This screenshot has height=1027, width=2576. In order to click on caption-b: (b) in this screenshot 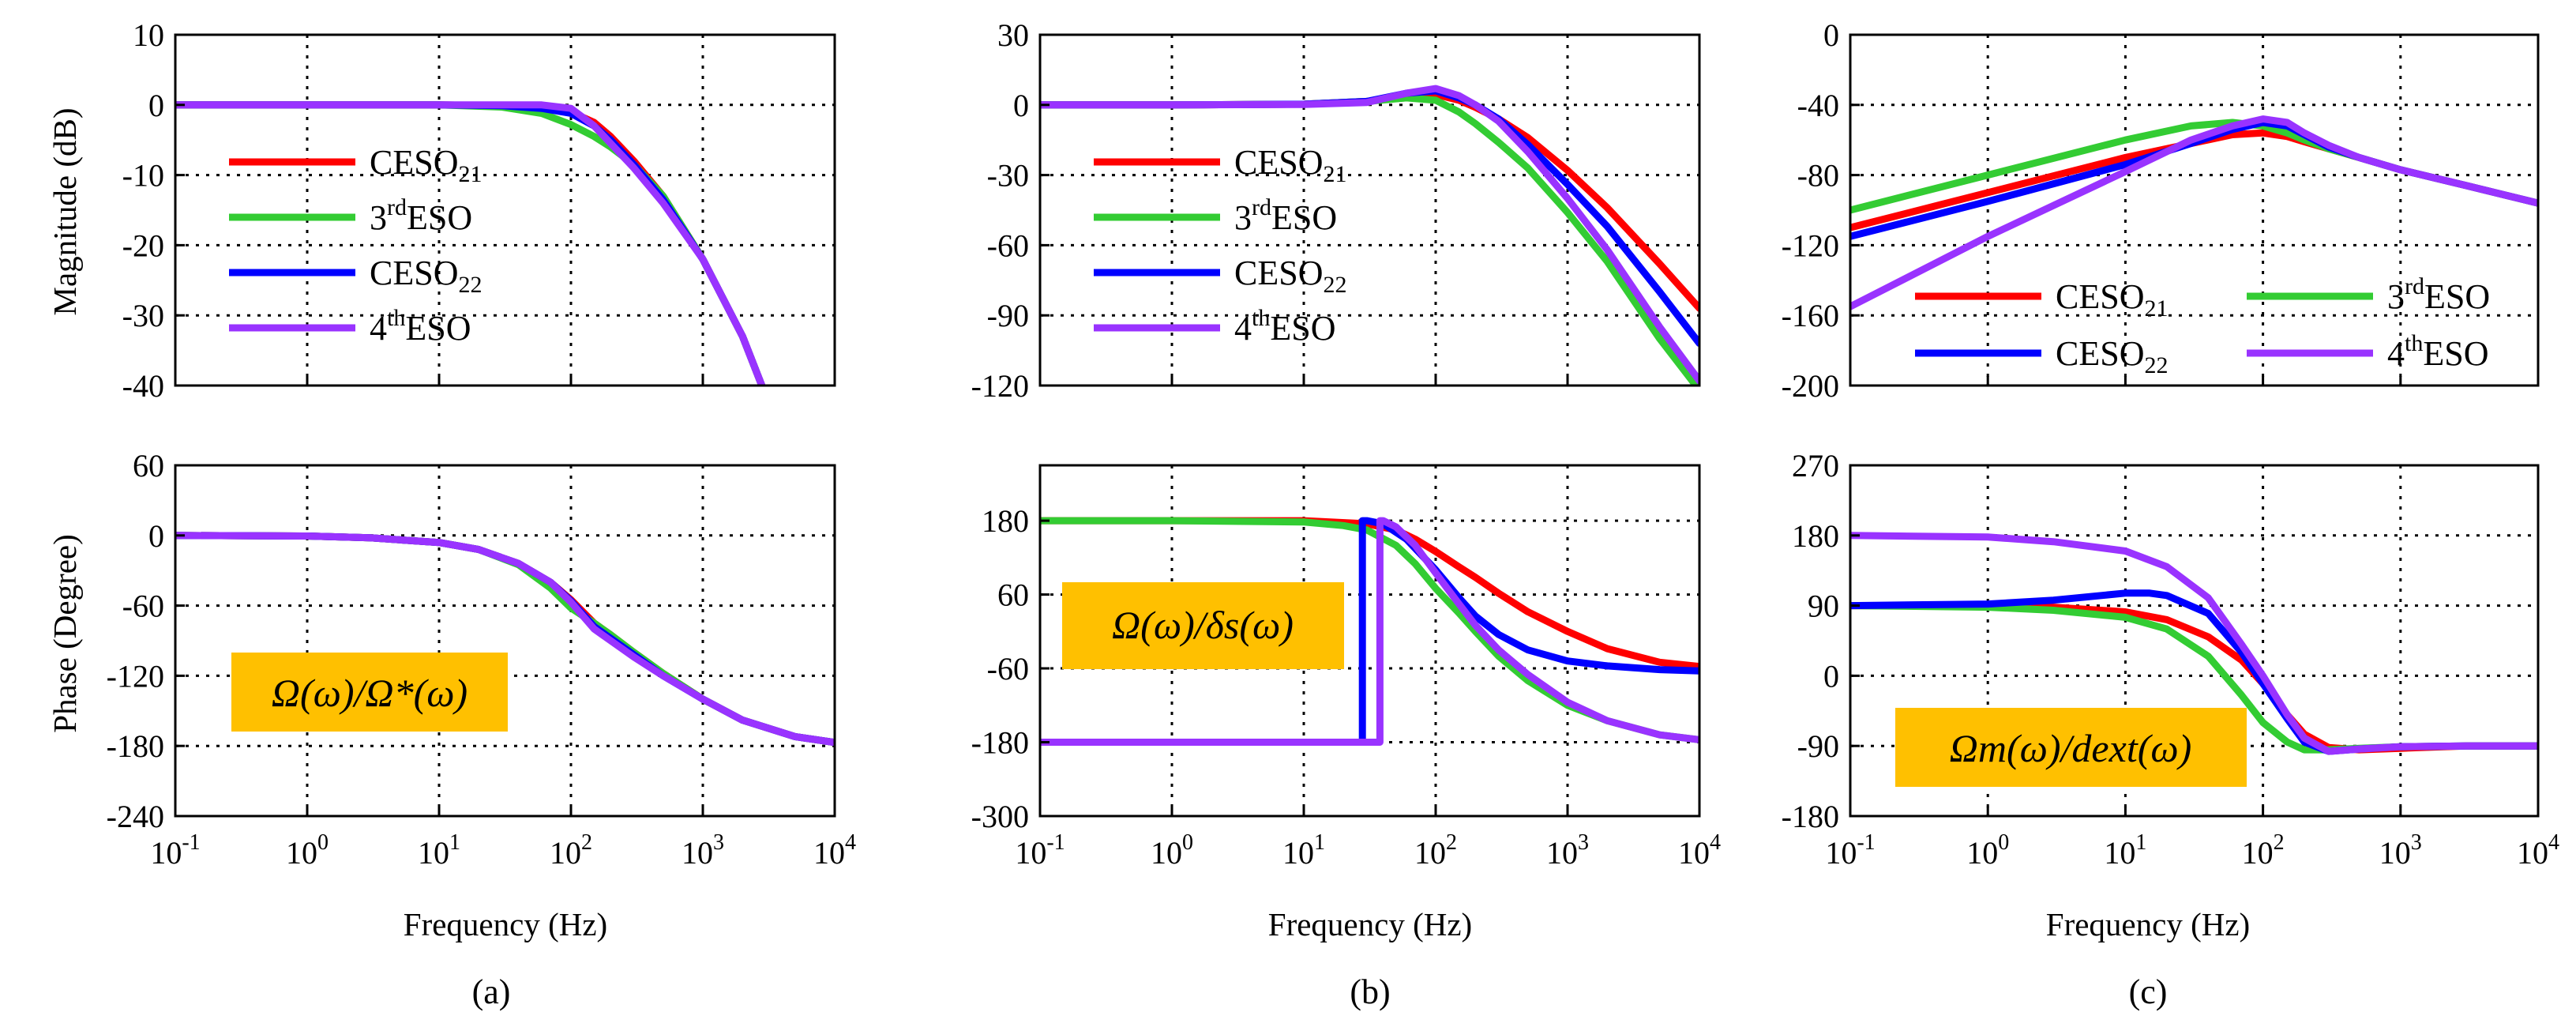, I will do `click(1370, 992)`.